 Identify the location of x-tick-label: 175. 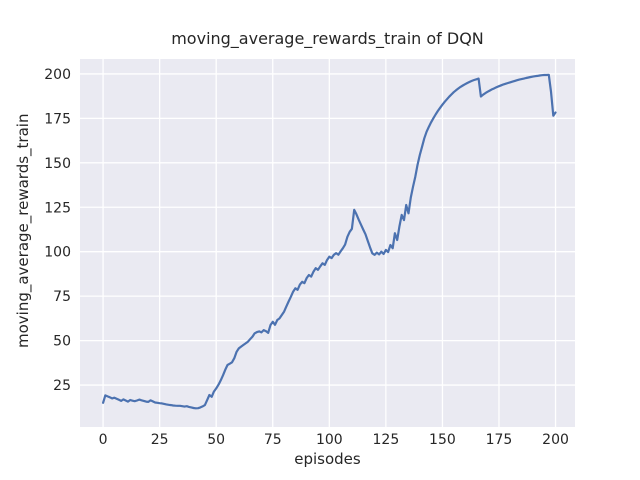
(499, 440).